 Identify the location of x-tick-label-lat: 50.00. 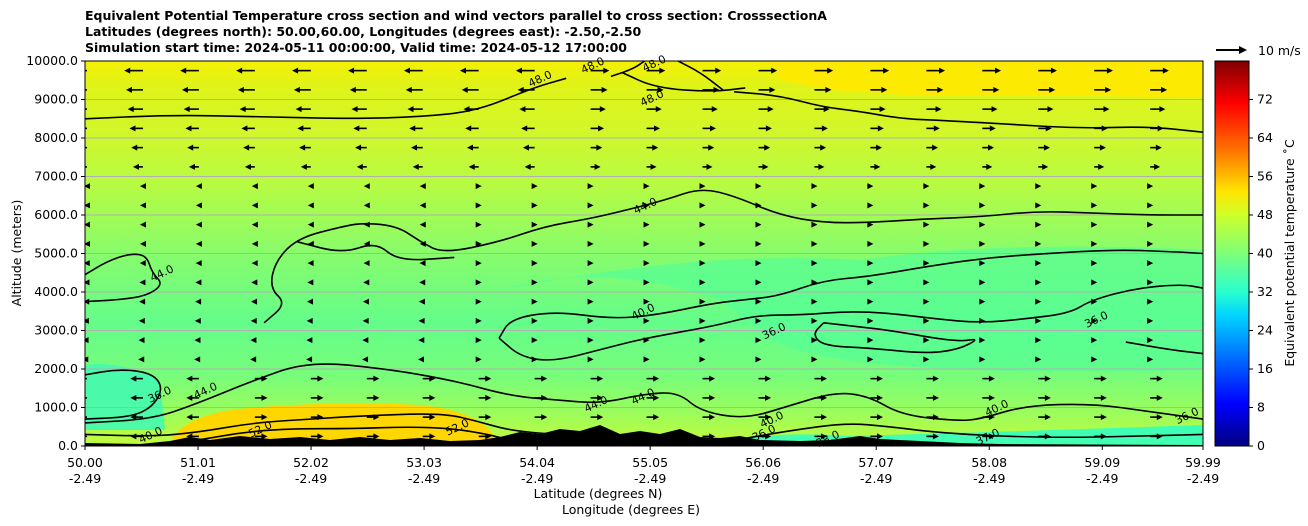
(85, 462).